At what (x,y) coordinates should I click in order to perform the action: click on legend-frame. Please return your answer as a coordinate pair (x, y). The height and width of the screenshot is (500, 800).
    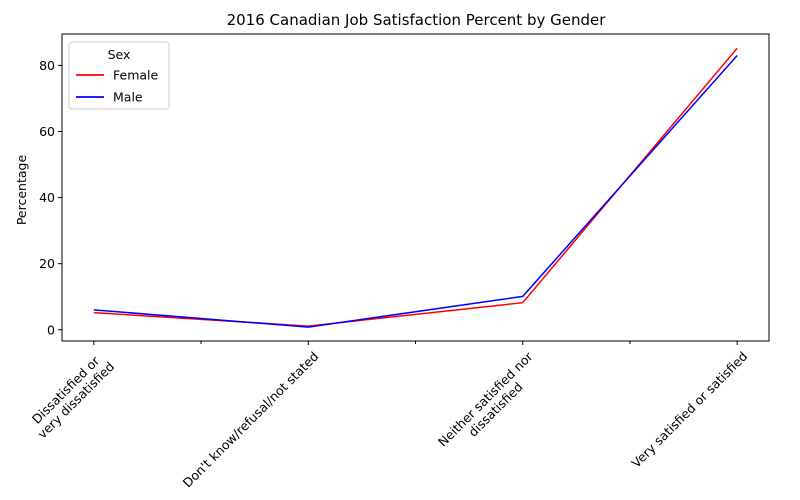
    Looking at the image, I should click on (119, 75).